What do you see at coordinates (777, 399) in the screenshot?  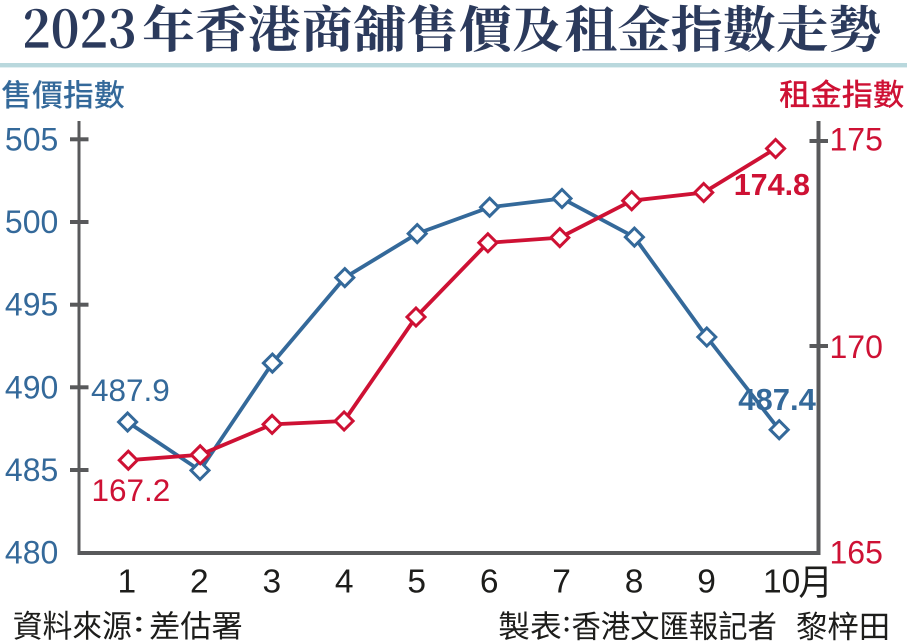 I see `svg-text: 487.4` at bounding box center [777, 399].